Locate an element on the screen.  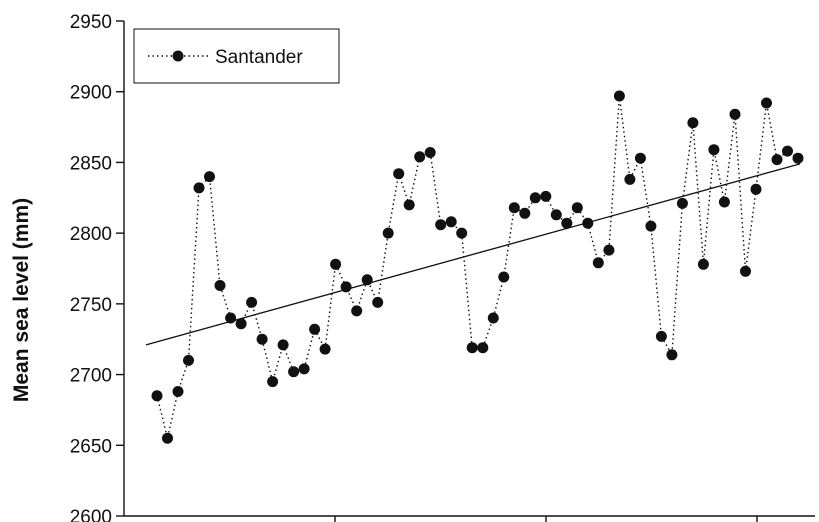
y-tick-label: 2600 is located at coordinates (91, 514).